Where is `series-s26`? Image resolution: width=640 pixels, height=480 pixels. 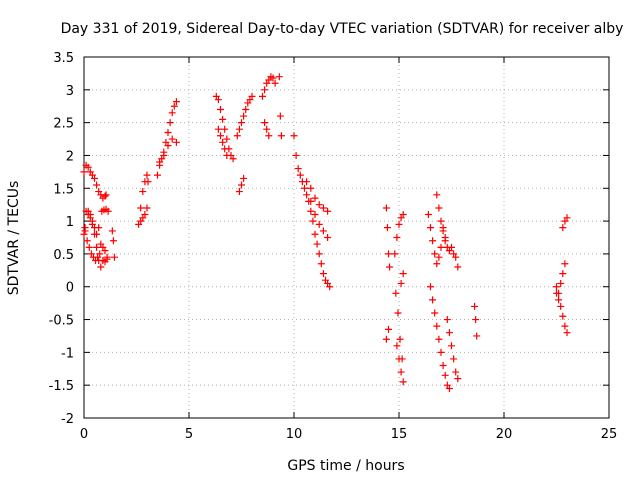 series-s26 is located at coordinates (399, 326).